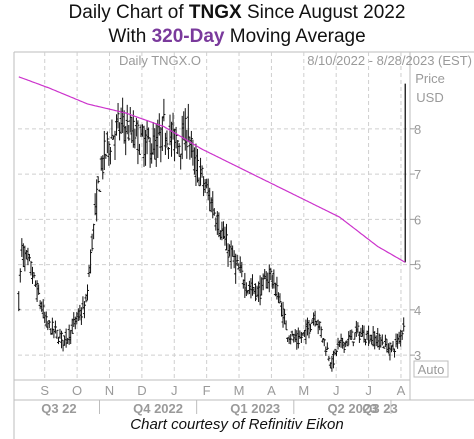  What do you see at coordinates (323, 12) in the screenshot?
I see `title-suffix: Since August 2022` at bounding box center [323, 12].